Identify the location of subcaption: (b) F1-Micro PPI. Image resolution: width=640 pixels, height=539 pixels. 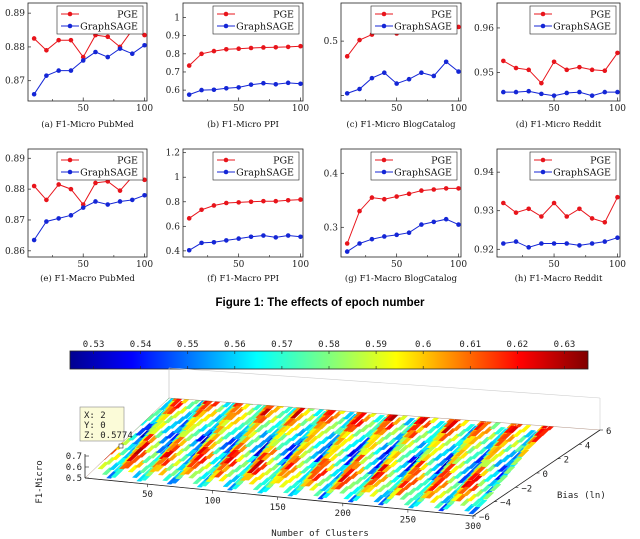
(243, 124).